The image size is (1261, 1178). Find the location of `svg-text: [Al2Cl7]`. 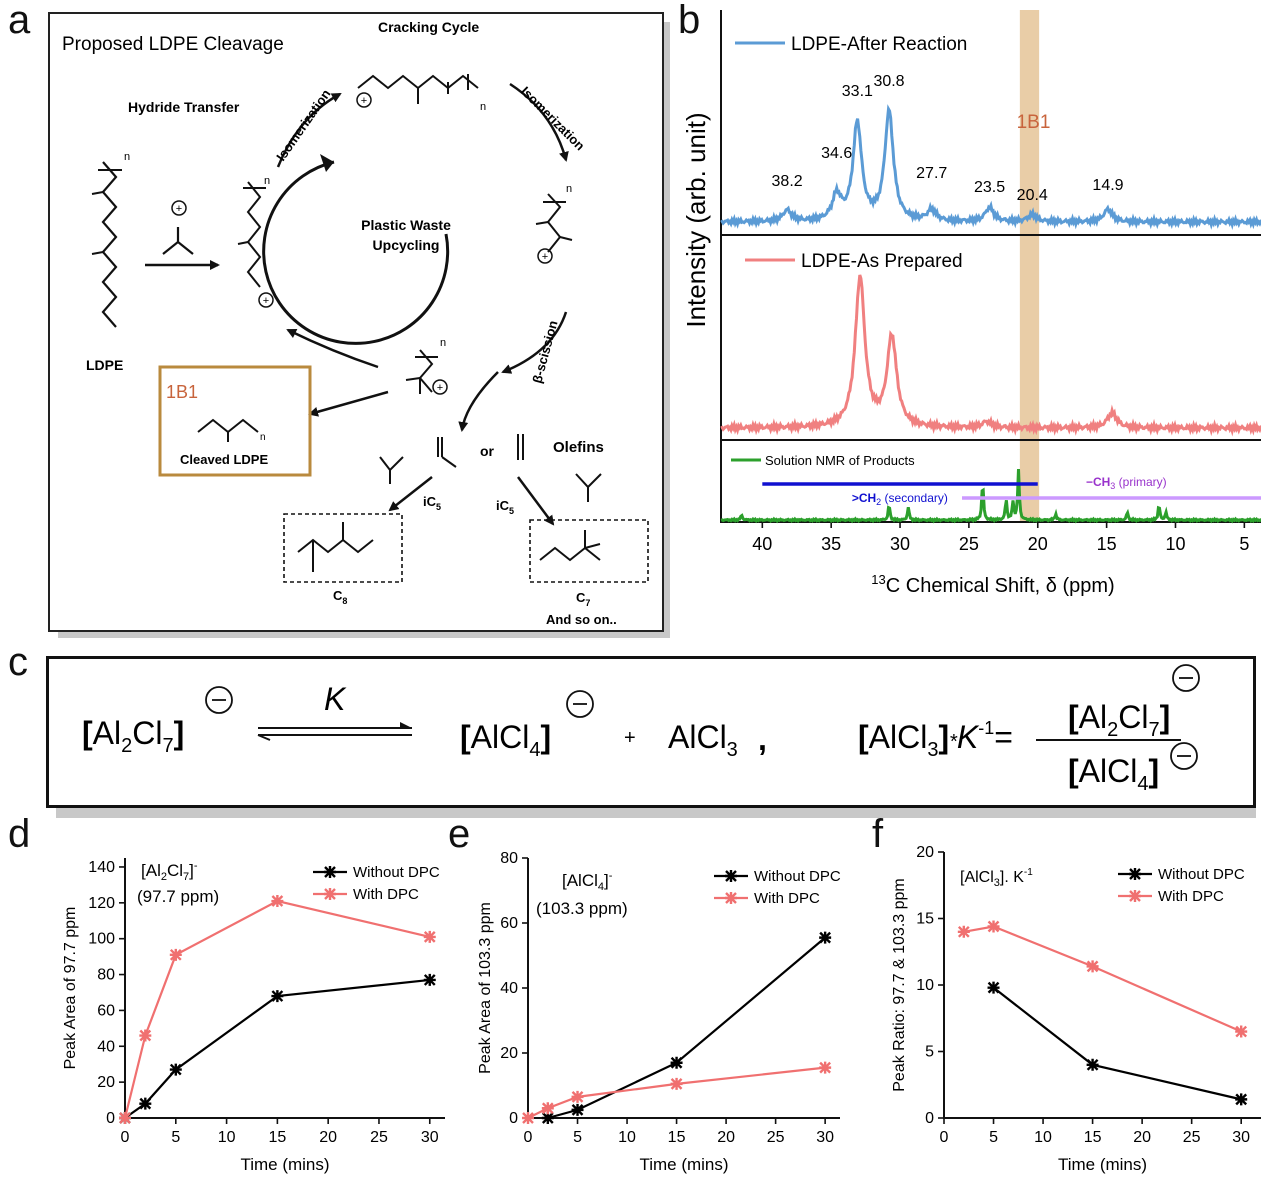

svg-text: [Al2Cl7] is located at coordinates (133, 736).